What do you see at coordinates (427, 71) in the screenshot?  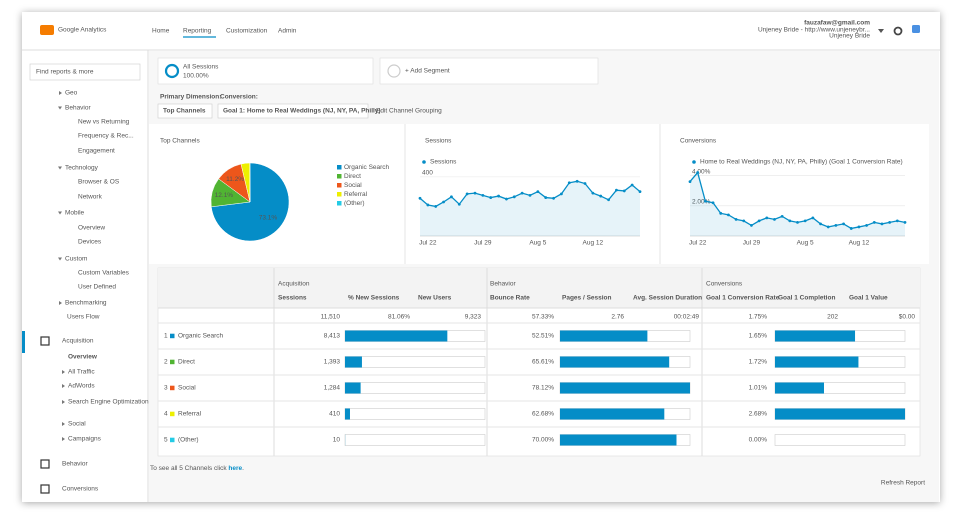 I see `segment-add-label: + Add Segment` at bounding box center [427, 71].